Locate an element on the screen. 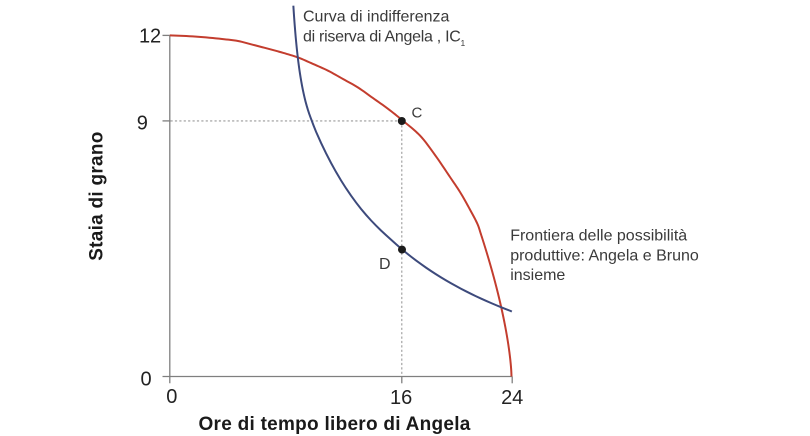 The height and width of the screenshot is (436, 810). svg-text: D is located at coordinates (385, 264).